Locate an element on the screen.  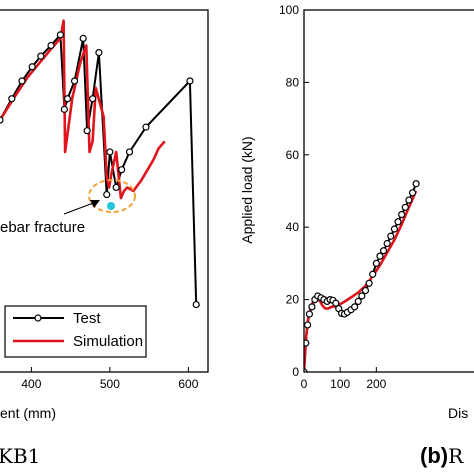
rebar-fracture-annotation: ebar fracture is located at coordinates (68, 207).